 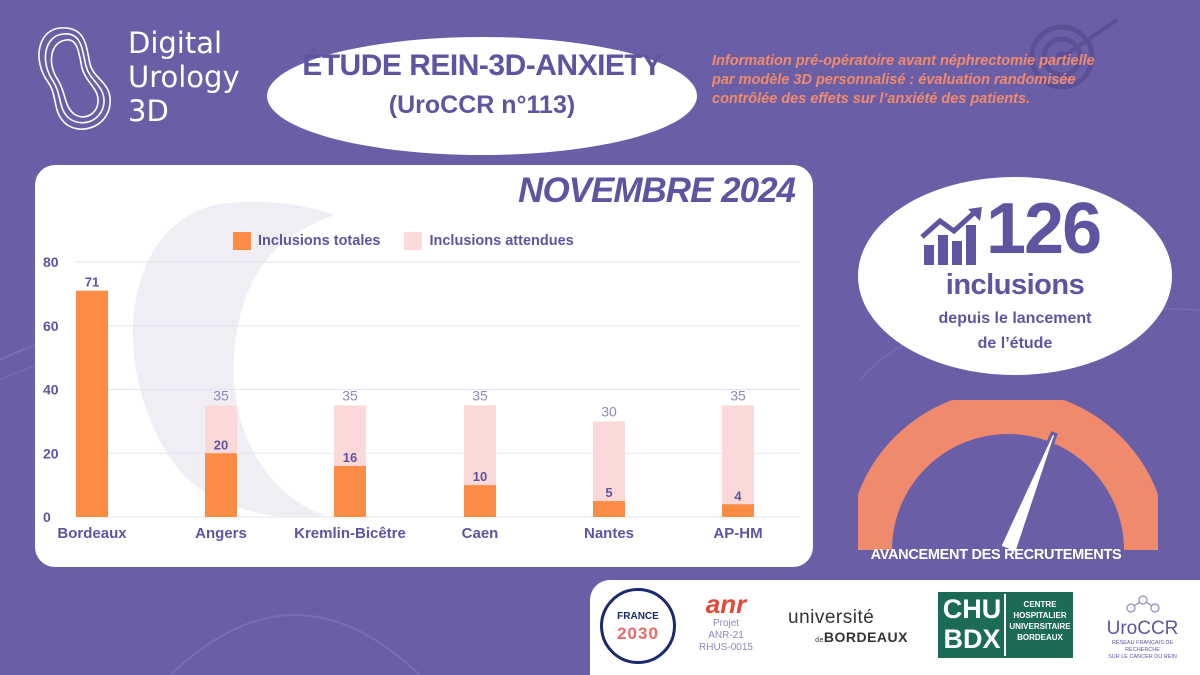 I want to click on y-tick-label: 60, so click(x=51, y=326).